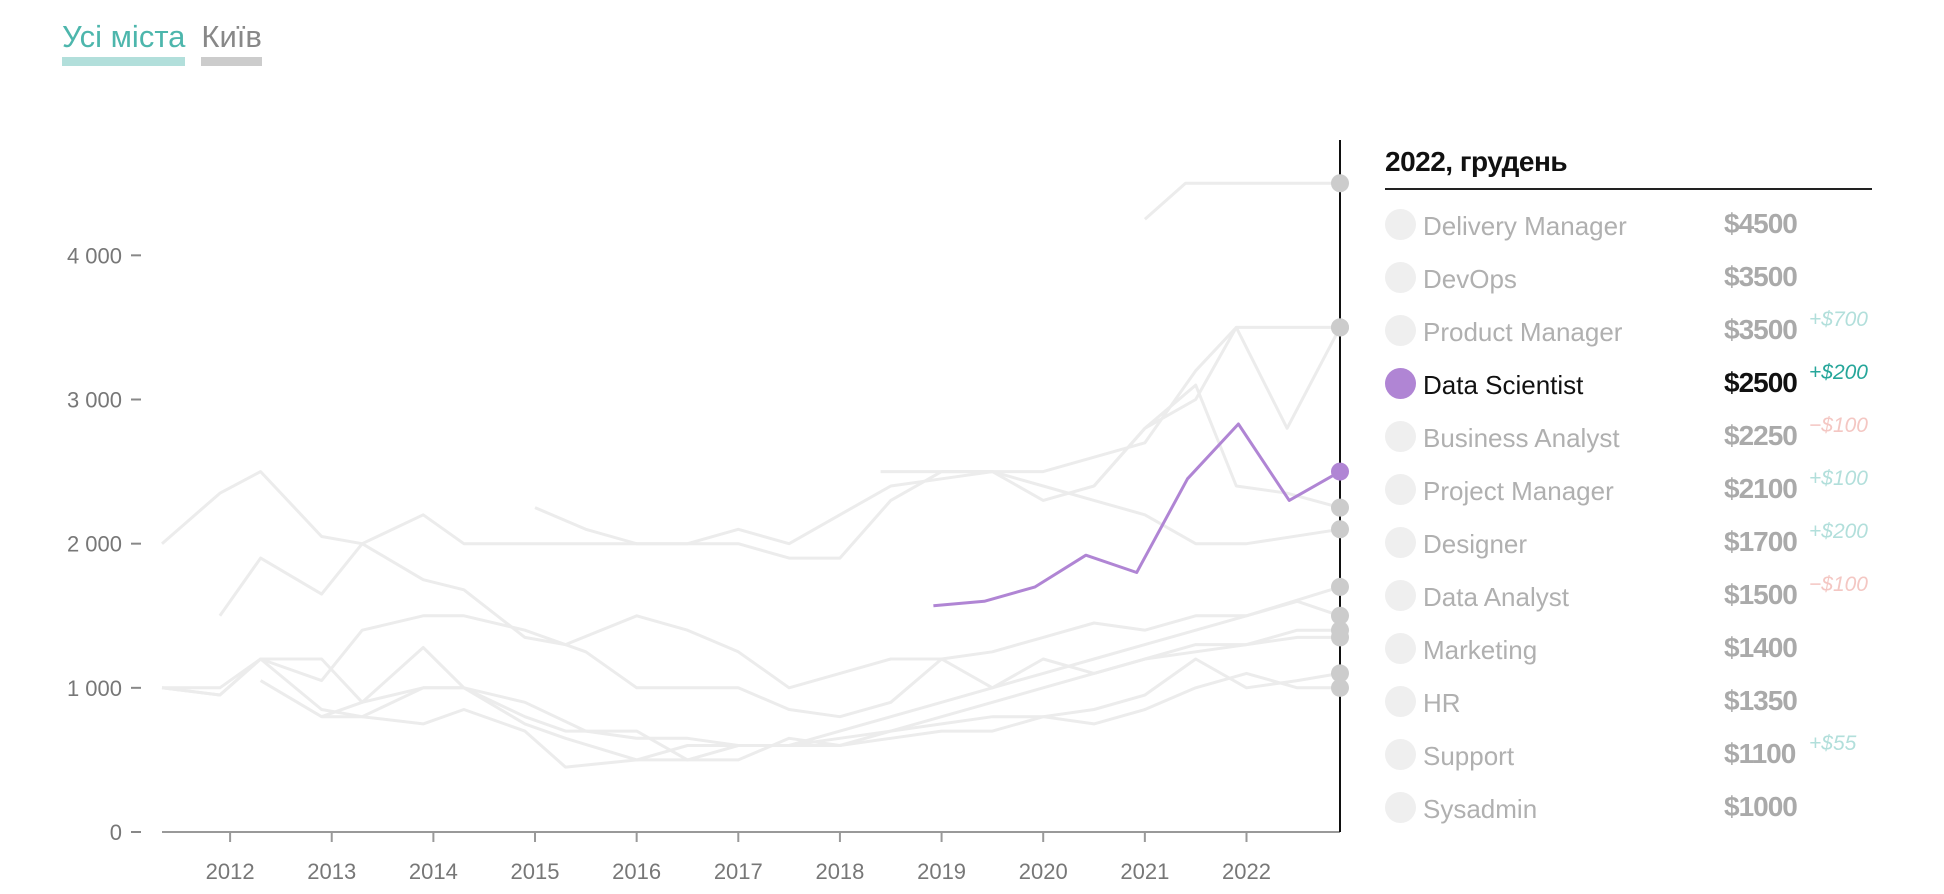  I want to click on series-end-dots, so click(1340, 435).